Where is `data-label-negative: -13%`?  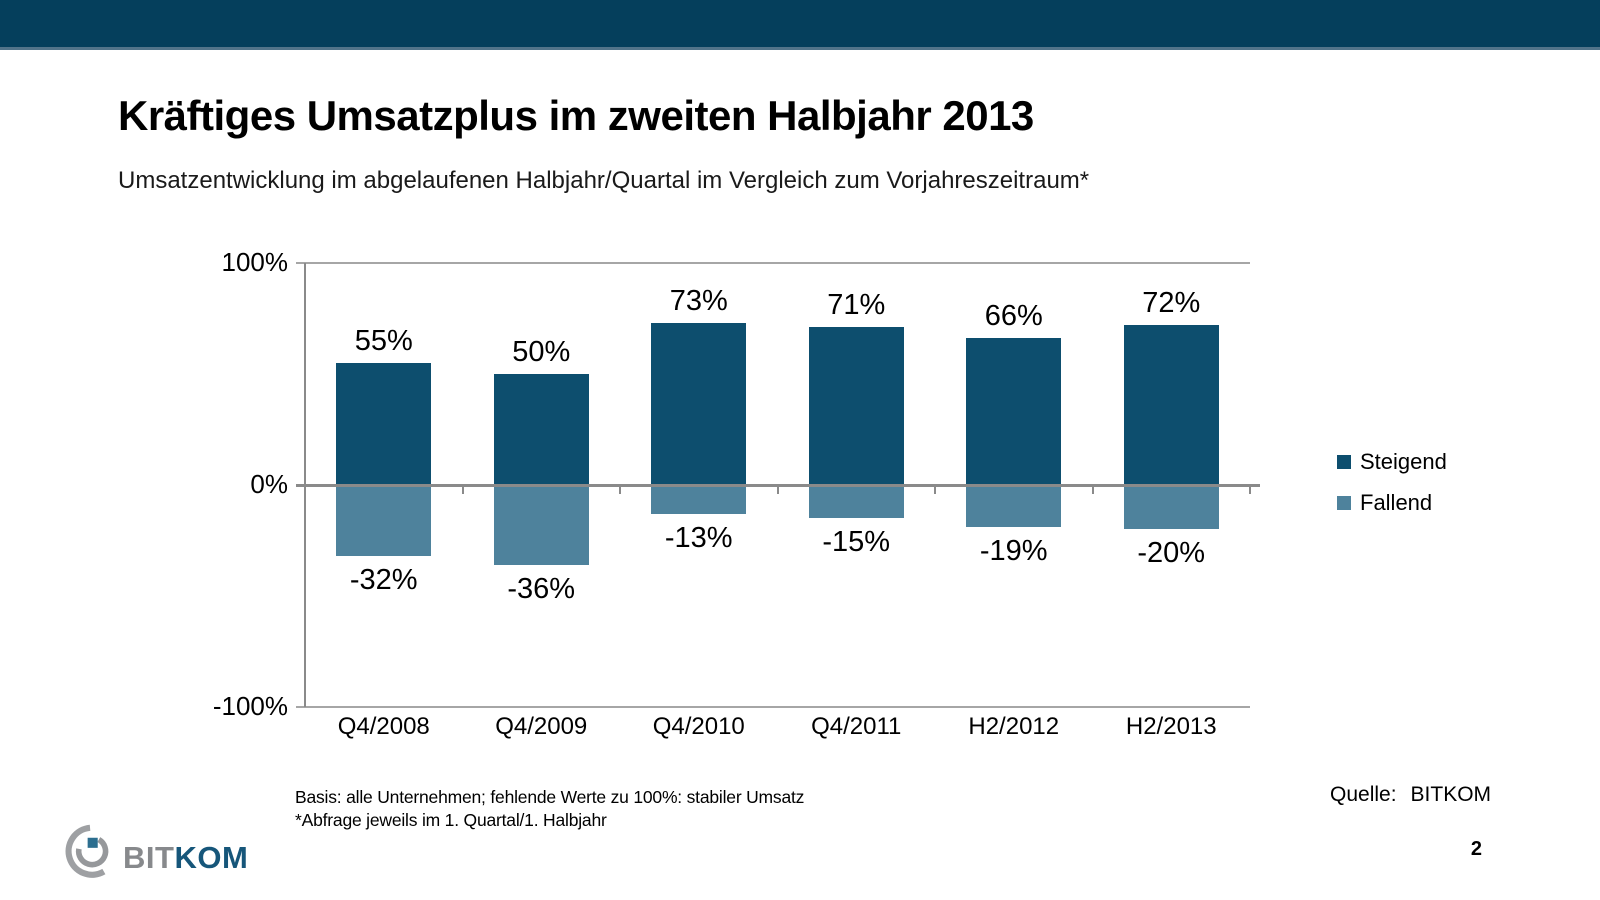 data-label-negative: -13% is located at coordinates (698, 538).